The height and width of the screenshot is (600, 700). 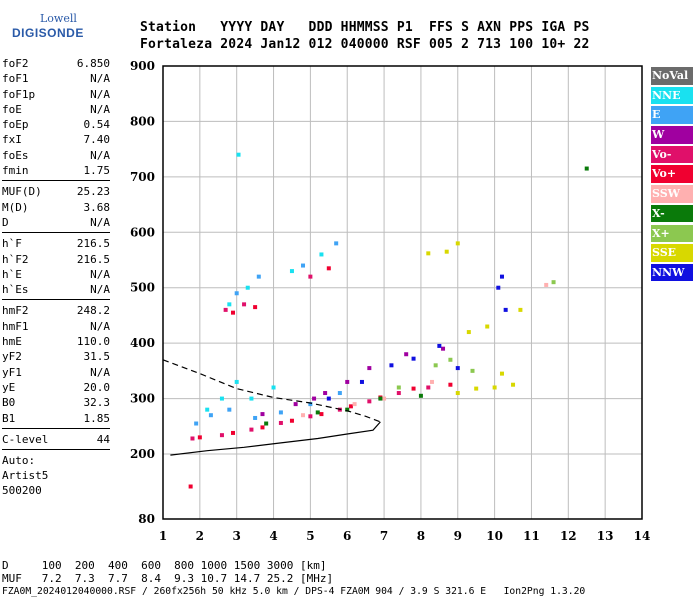 What do you see at coordinates (15, 326) in the screenshot?
I see `param-name: hmF1` at bounding box center [15, 326].